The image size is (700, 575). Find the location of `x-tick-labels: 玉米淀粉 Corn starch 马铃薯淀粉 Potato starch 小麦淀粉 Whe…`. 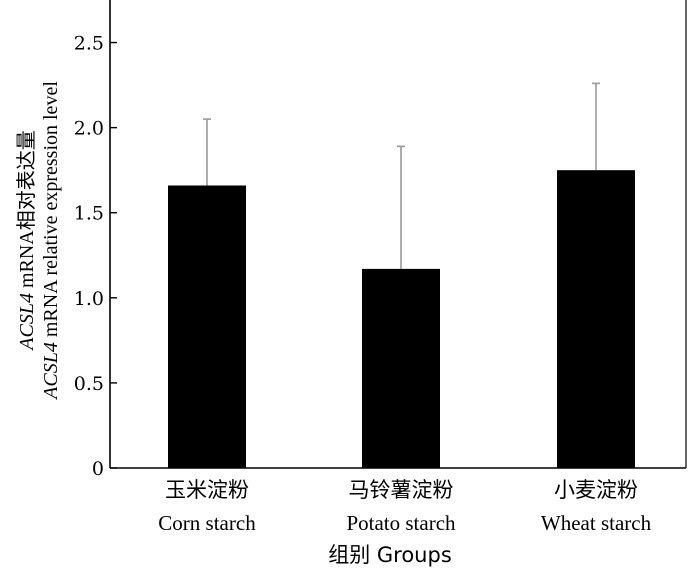

x-tick-labels: 玉米淀粉 Corn starch 马铃薯淀粉 Potato starch 小麦淀粉 Whe… is located at coordinates (404, 506).